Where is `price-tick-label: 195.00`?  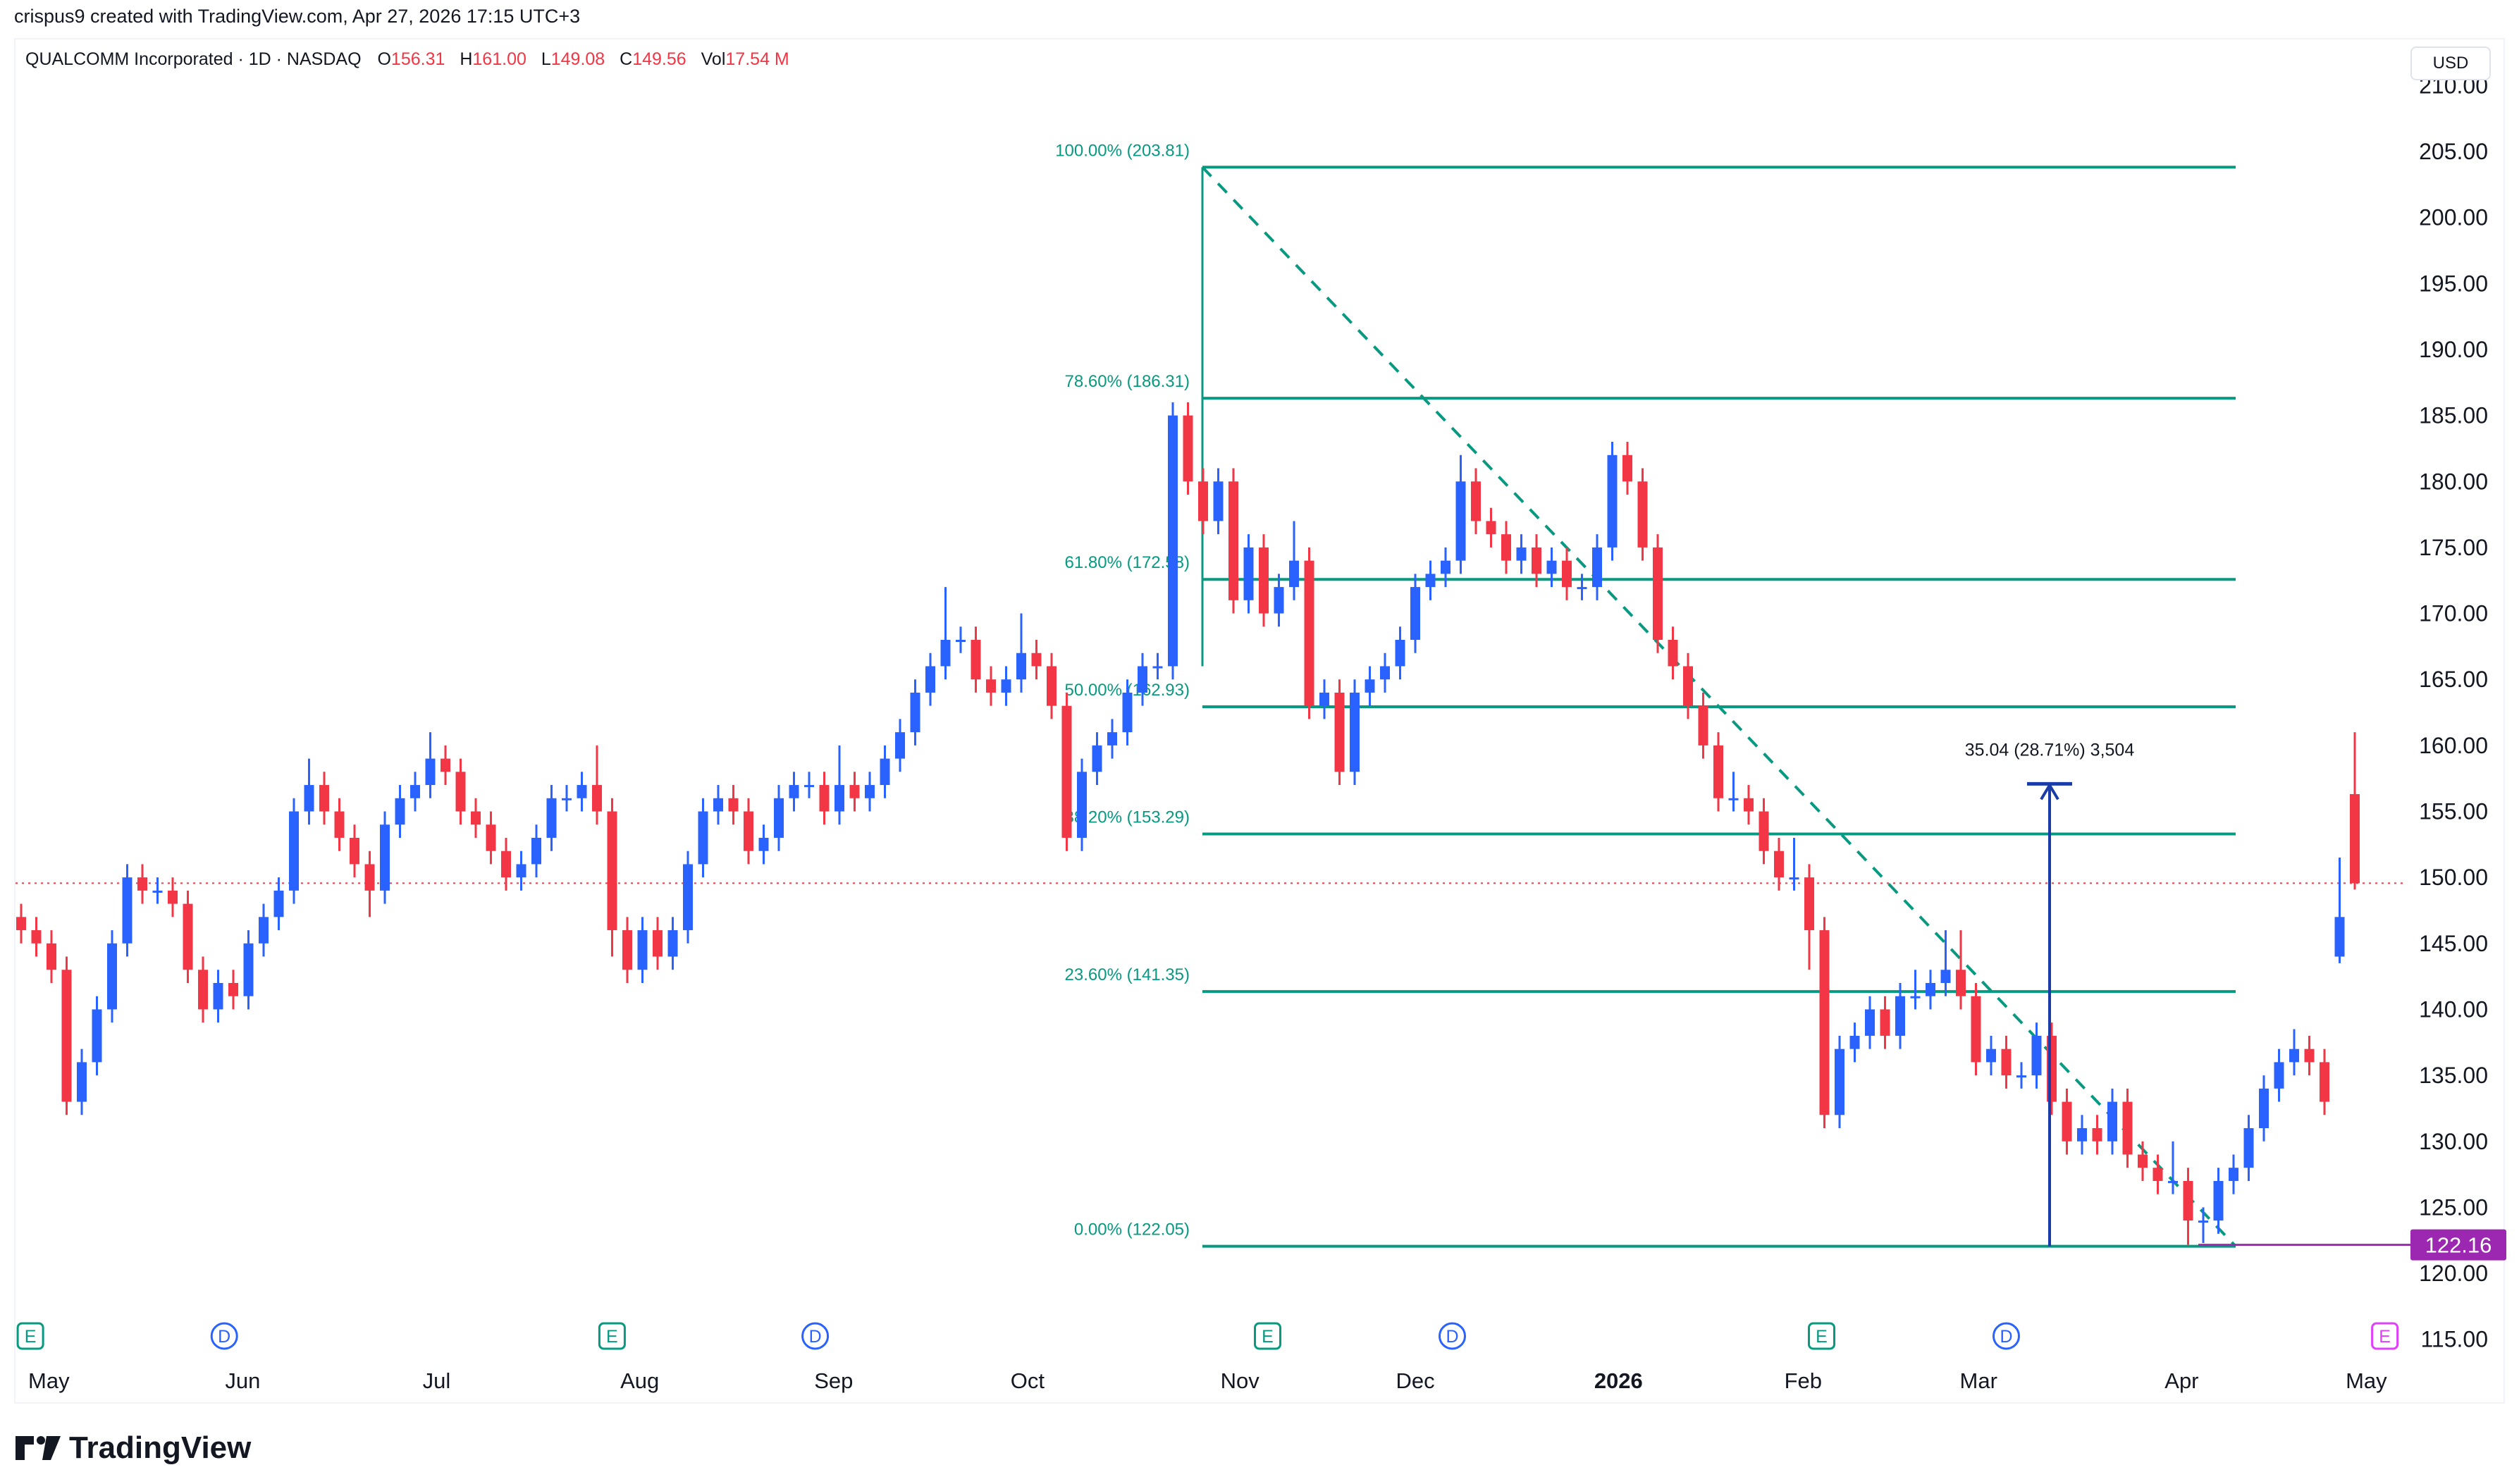 price-tick-label: 195.00 is located at coordinates (2453, 283).